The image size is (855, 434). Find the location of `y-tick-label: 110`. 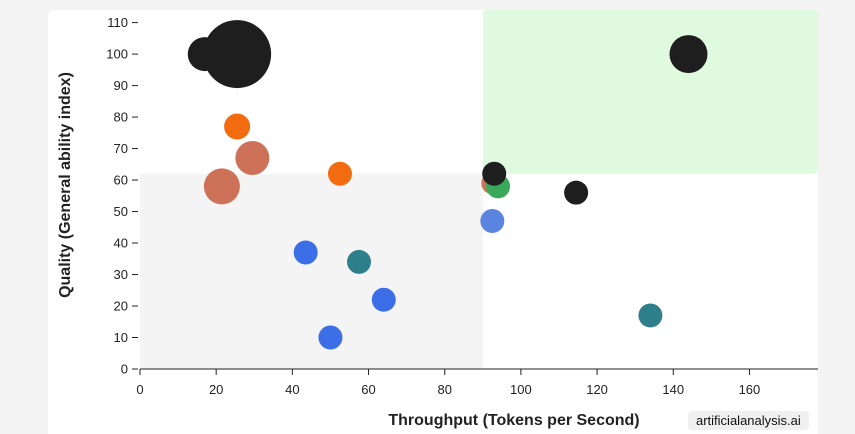

y-tick-label: 110 is located at coordinates (117, 22).